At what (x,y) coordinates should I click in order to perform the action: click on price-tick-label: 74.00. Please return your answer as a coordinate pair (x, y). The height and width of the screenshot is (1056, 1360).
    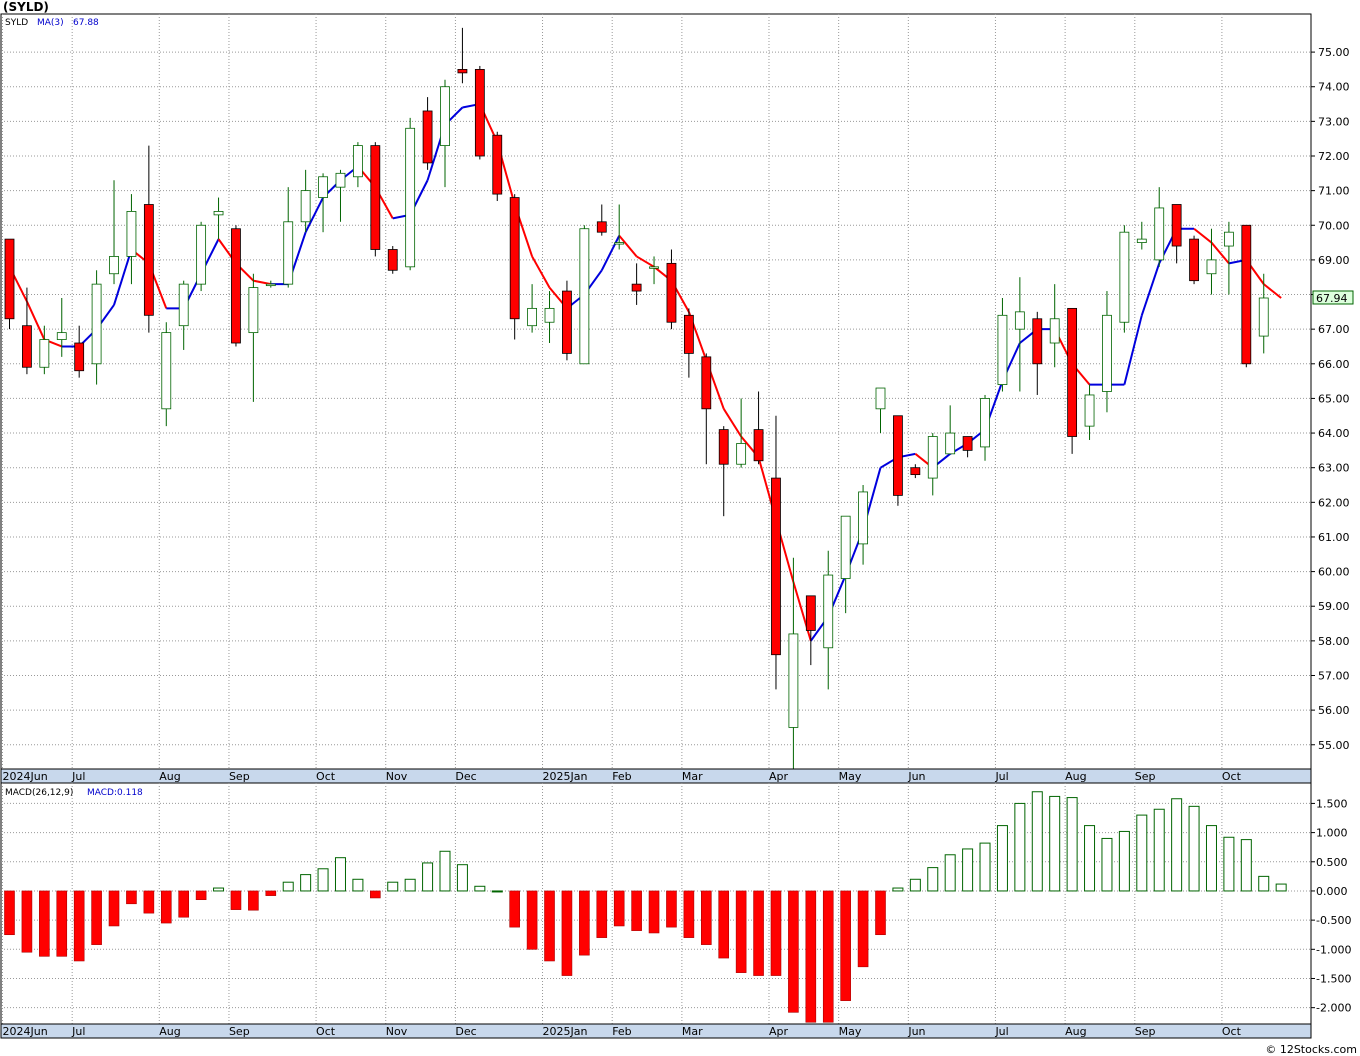
    Looking at the image, I should click on (1334, 87).